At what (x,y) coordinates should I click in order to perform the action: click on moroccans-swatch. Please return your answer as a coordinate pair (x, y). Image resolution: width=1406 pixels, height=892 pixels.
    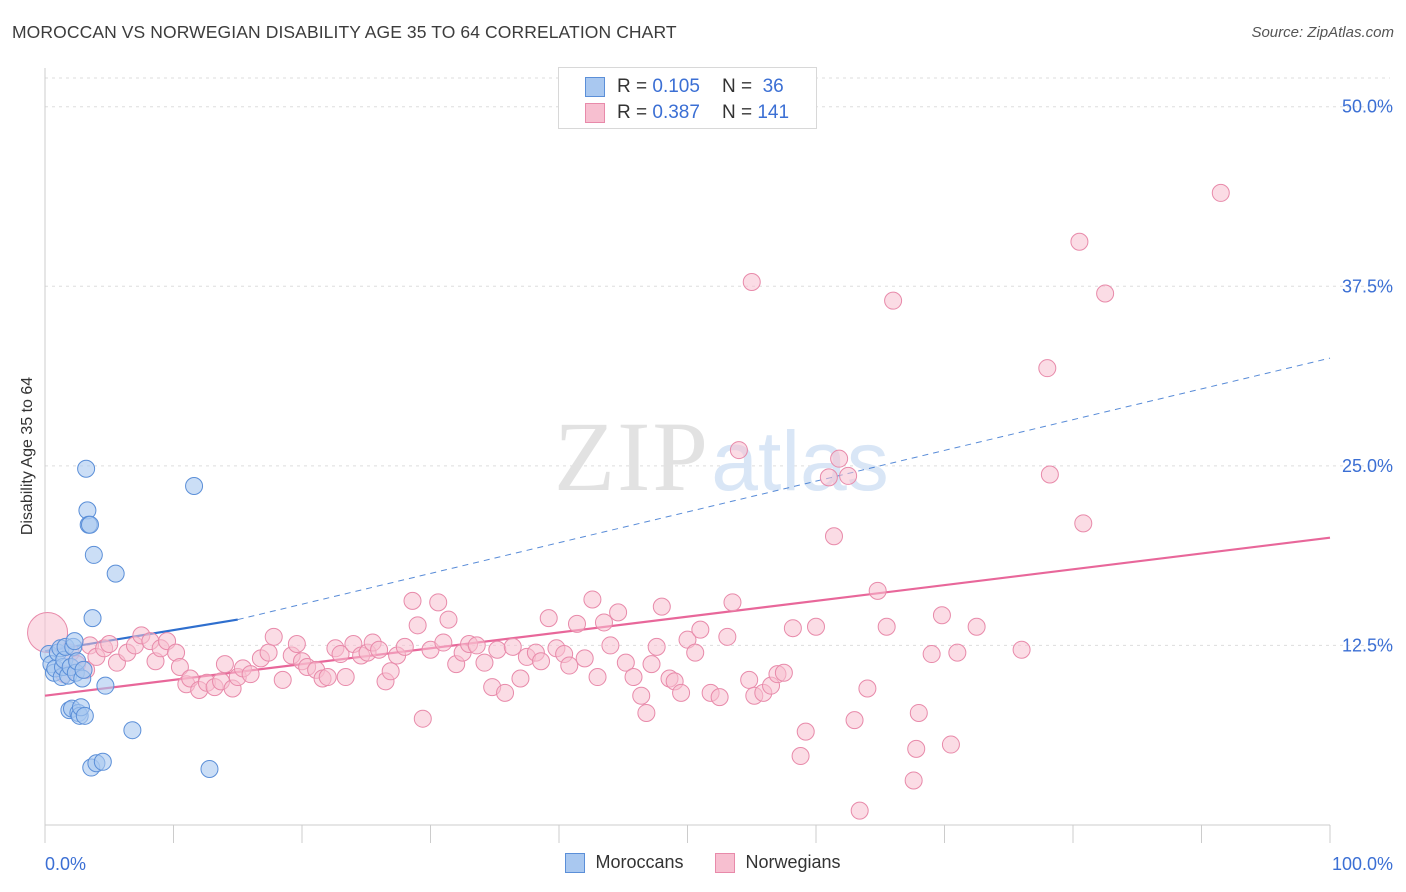
    Looking at the image, I should click on (595, 87).